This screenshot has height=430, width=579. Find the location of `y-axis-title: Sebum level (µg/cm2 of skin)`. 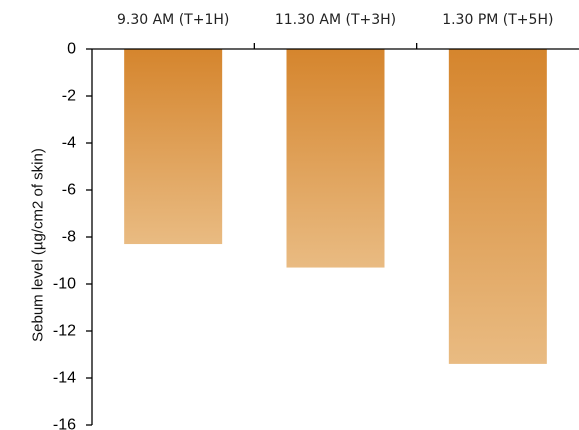

y-axis-title: Sebum level (µg/cm2 of skin) is located at coordinates (38, 245).